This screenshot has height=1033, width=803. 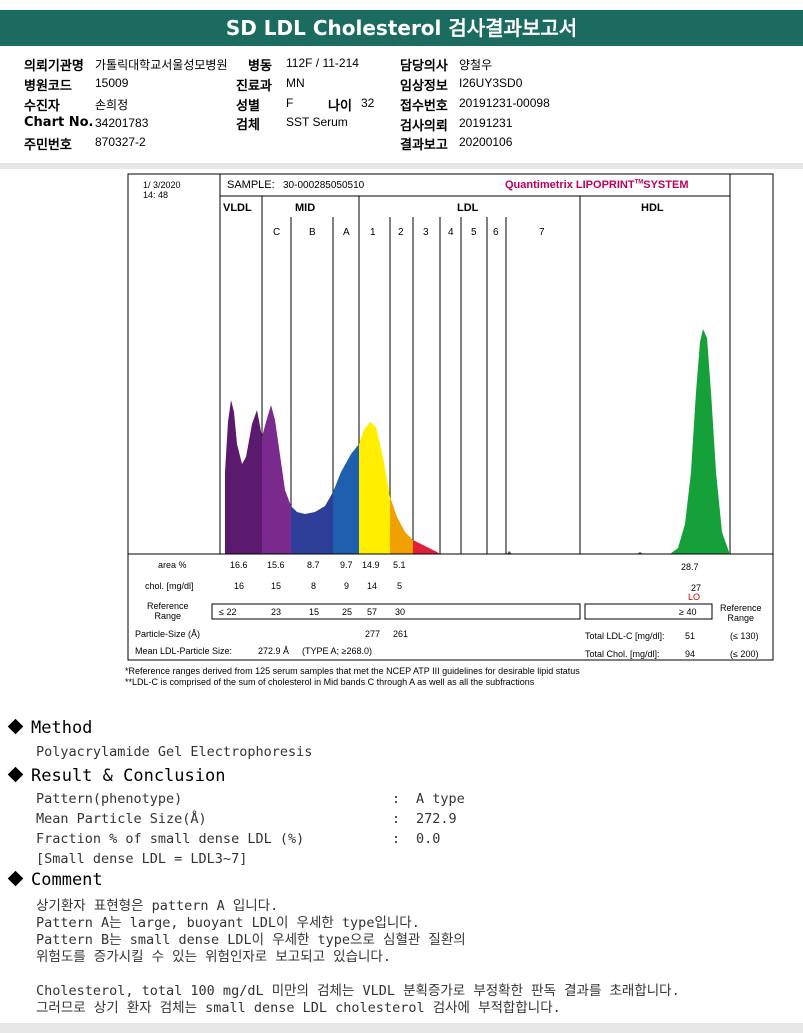 I want to click on ref-label-right: Reference Range, so click(x=741, y=613).